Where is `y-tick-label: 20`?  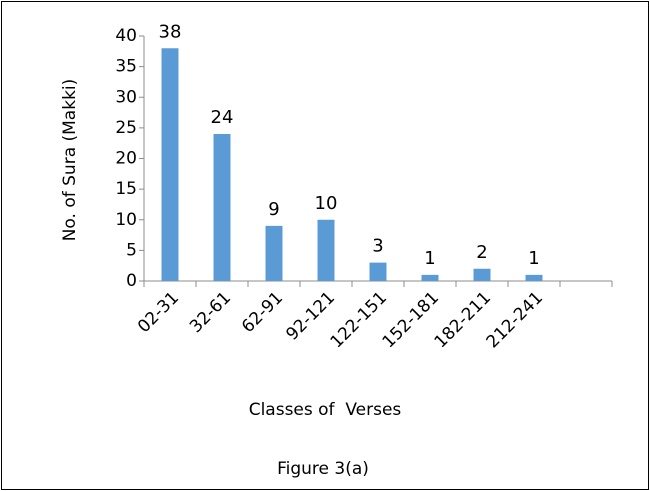
y-tick-label: 20 is located at coordinates (126, 159).